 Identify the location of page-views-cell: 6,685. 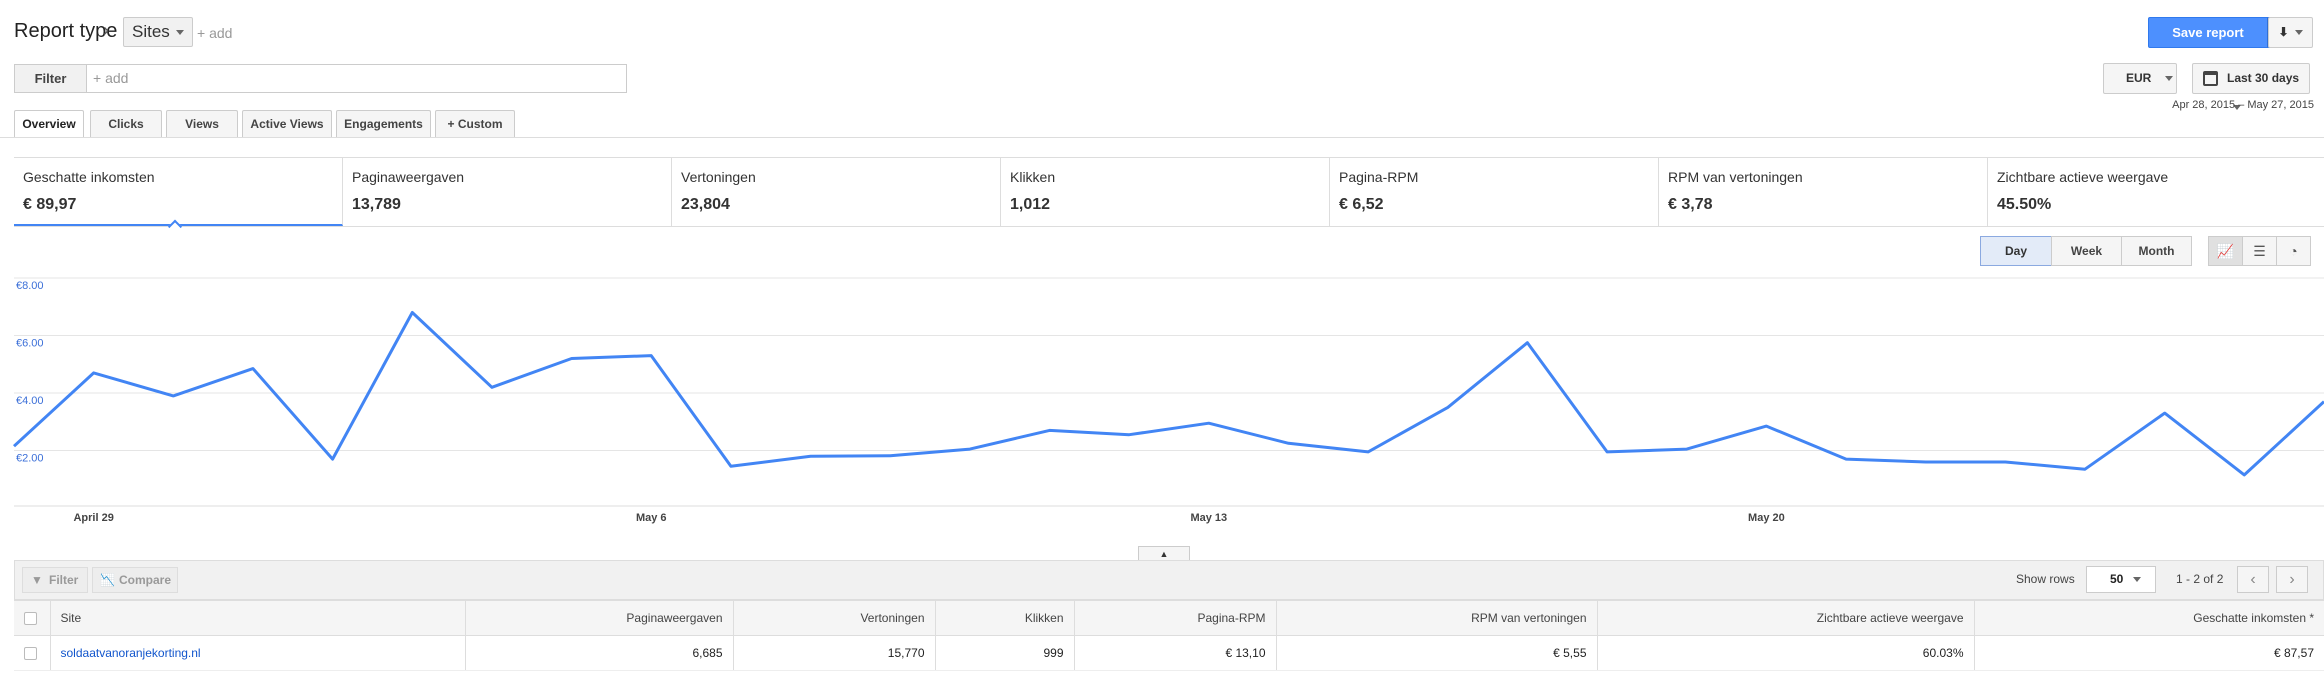
(599, 653).